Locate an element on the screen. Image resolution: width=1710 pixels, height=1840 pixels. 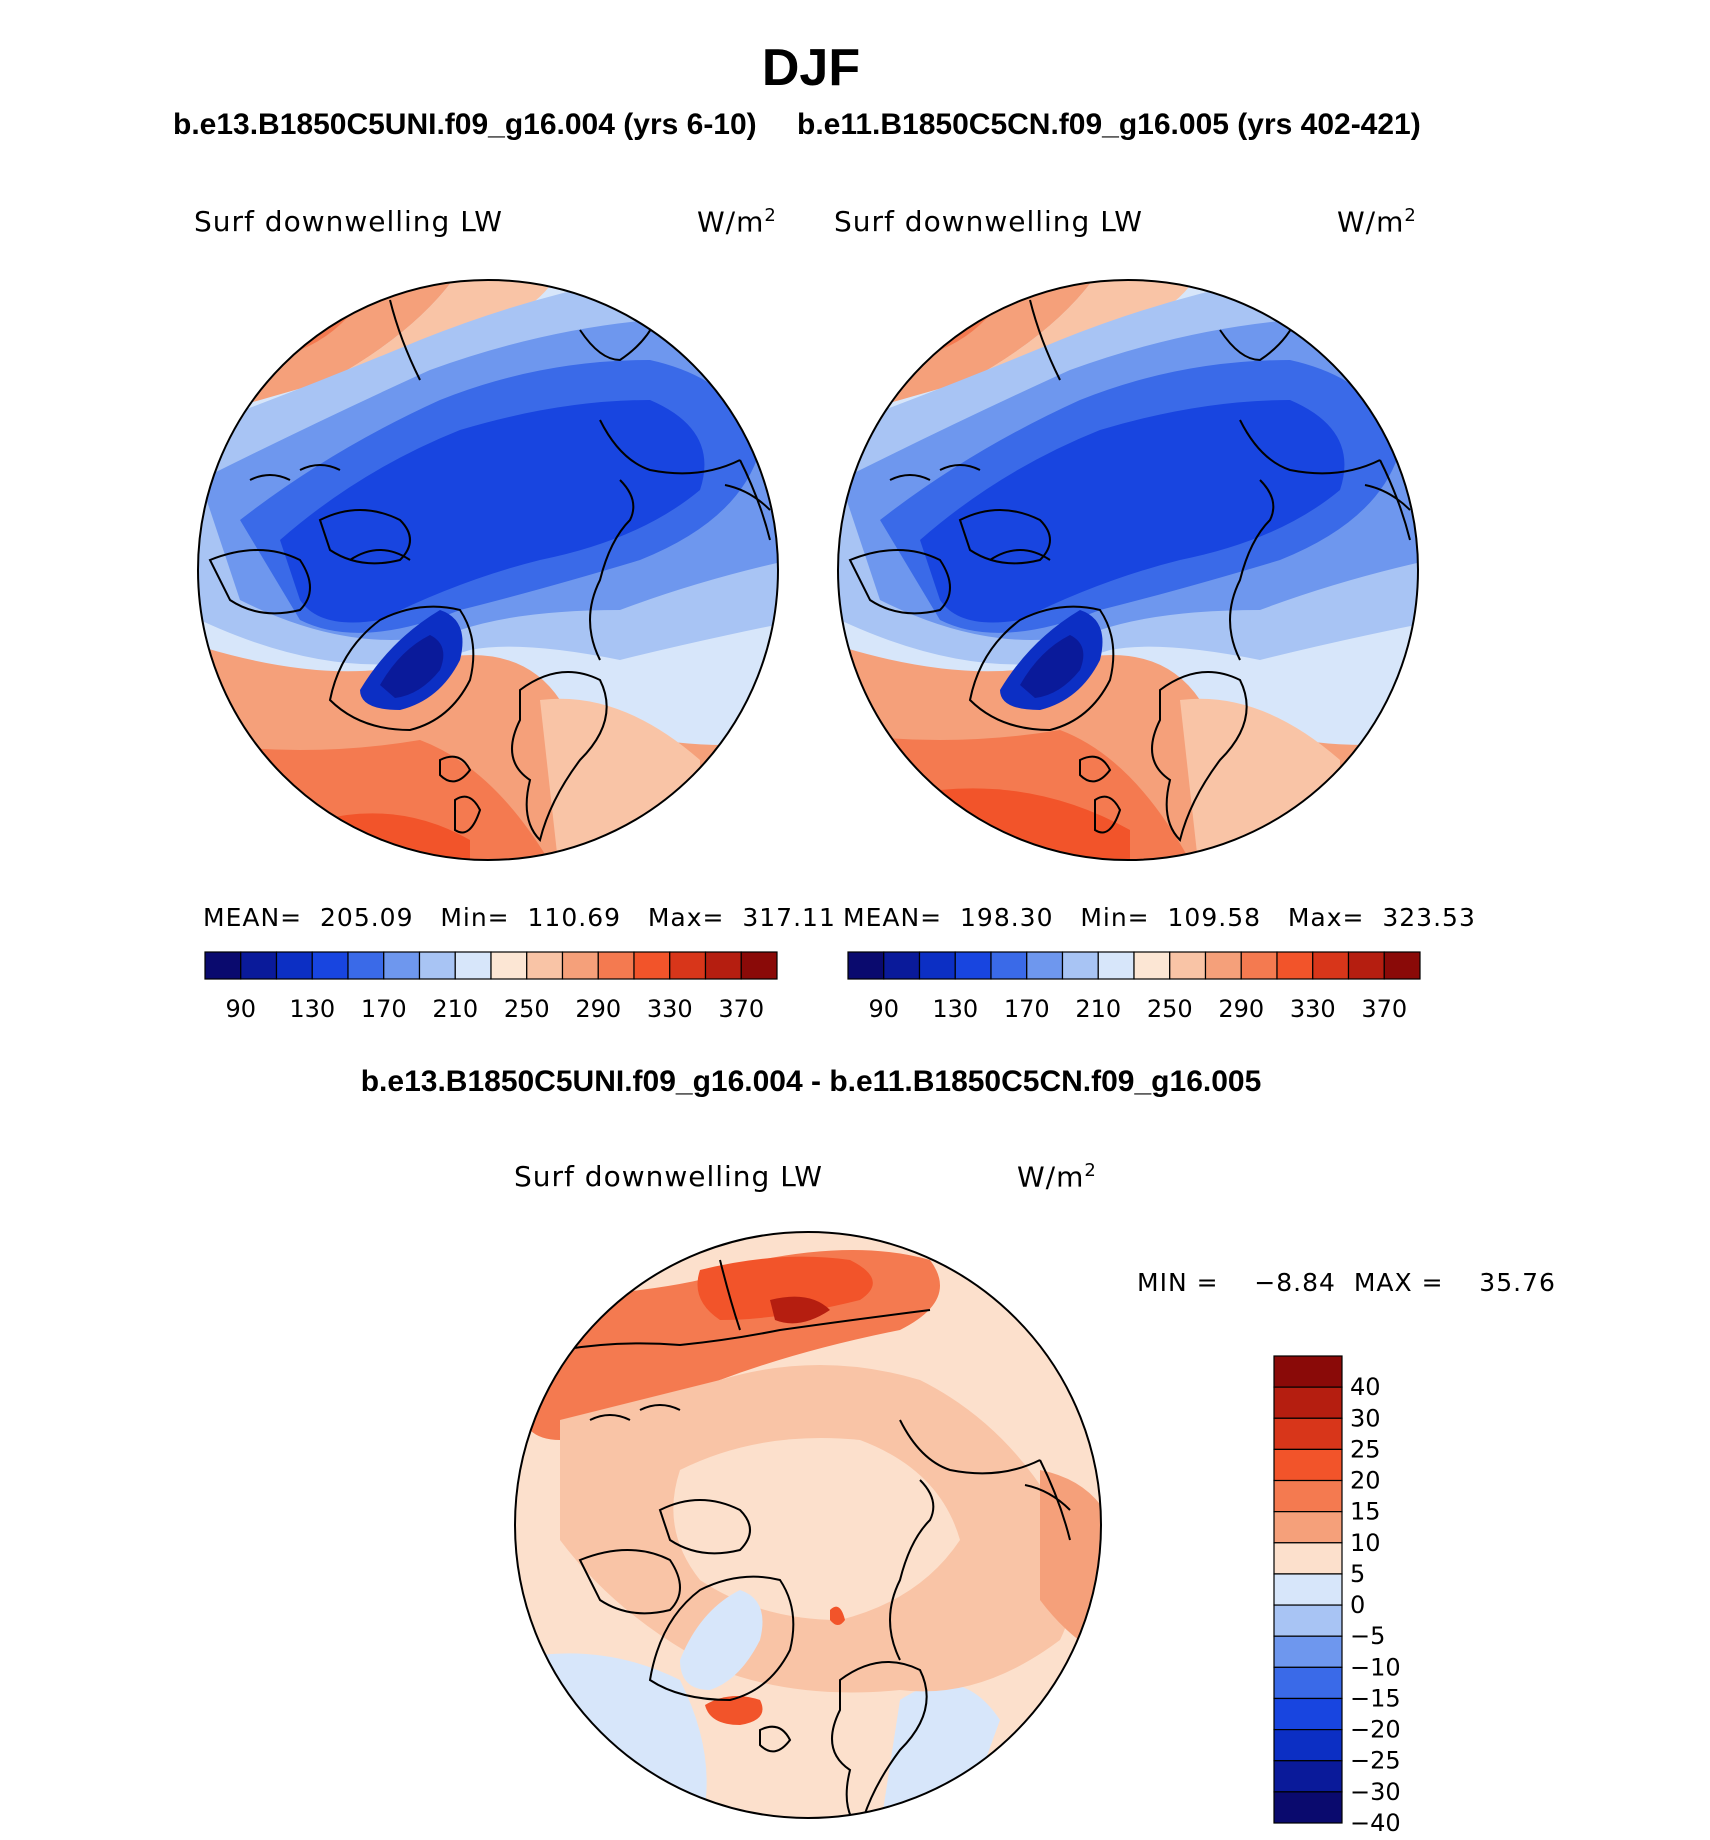
panel2-units: W/m2 is located at coordinates (1377, 221).